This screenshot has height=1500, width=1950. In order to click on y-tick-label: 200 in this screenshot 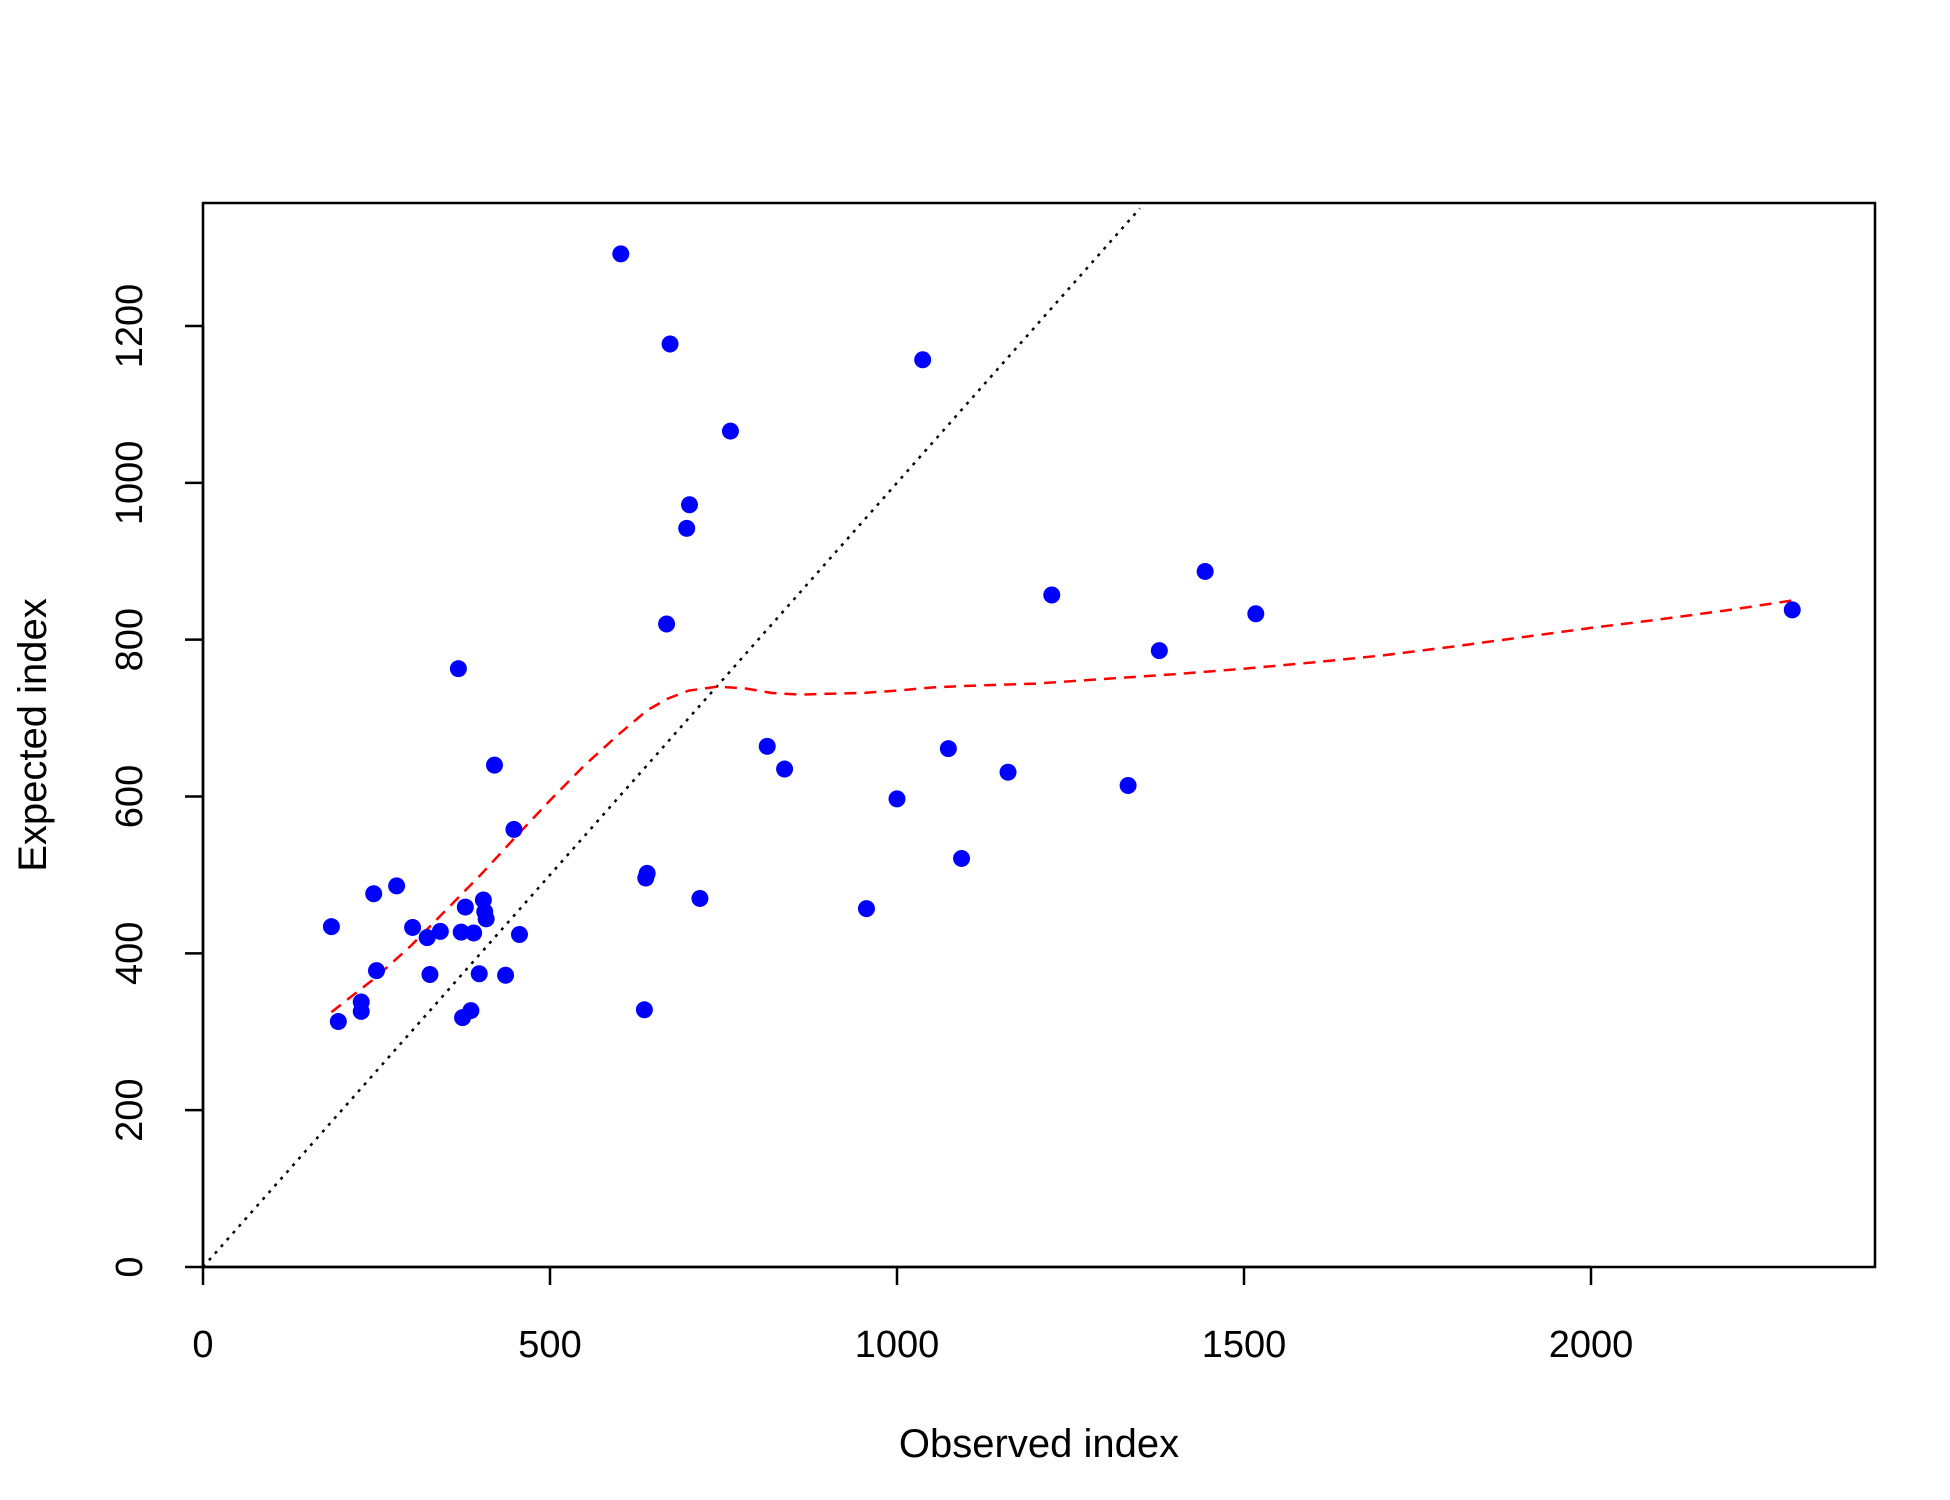, I will do `click(130, 1109)`.